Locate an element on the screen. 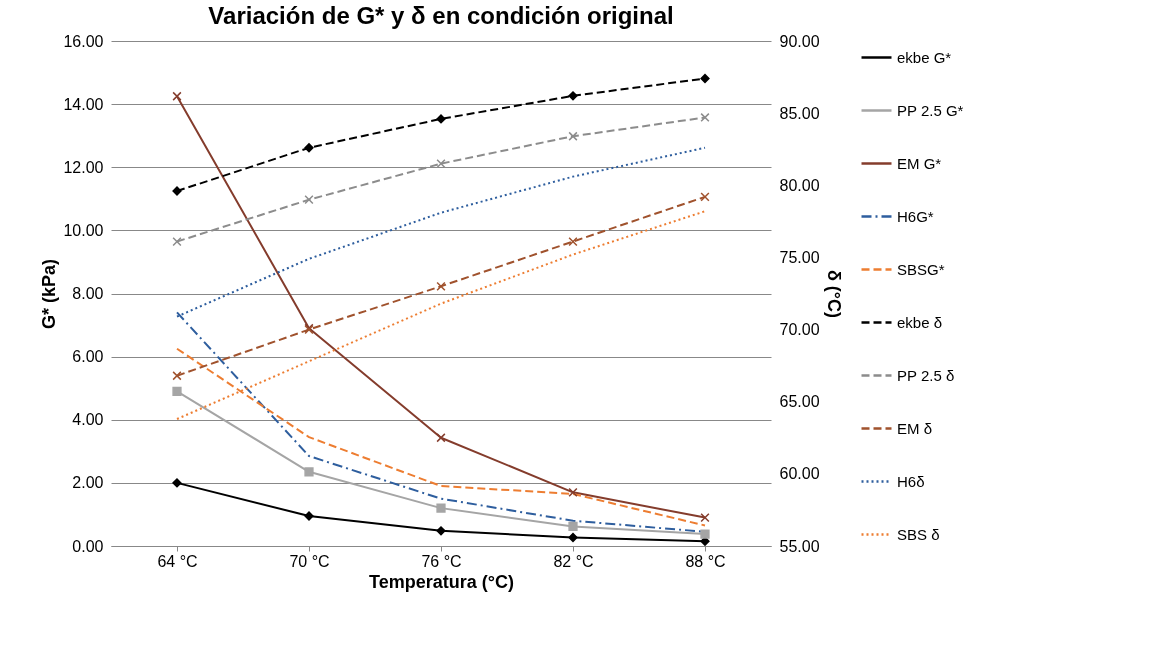 The width and height of the screenshot is (1175, 672). y-tick-label: 2.00 is located at coordinates (88, 483).